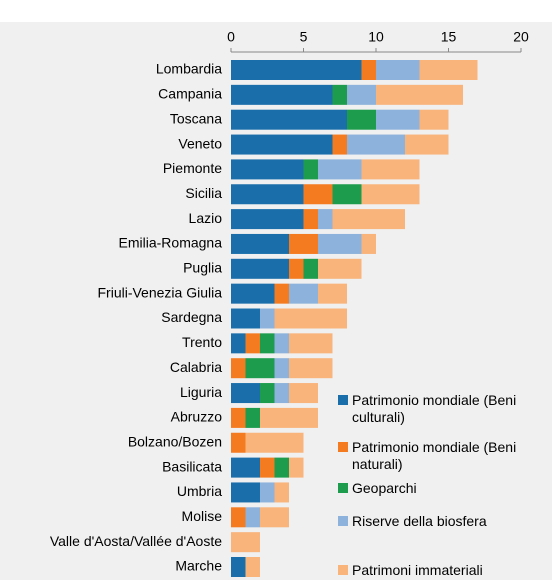 This screenshot has width=552, height=580. What do you see at coordinates (201, 392) in the screenshot?
I see `category-label: Liguria` at bounding box center [201, 392].